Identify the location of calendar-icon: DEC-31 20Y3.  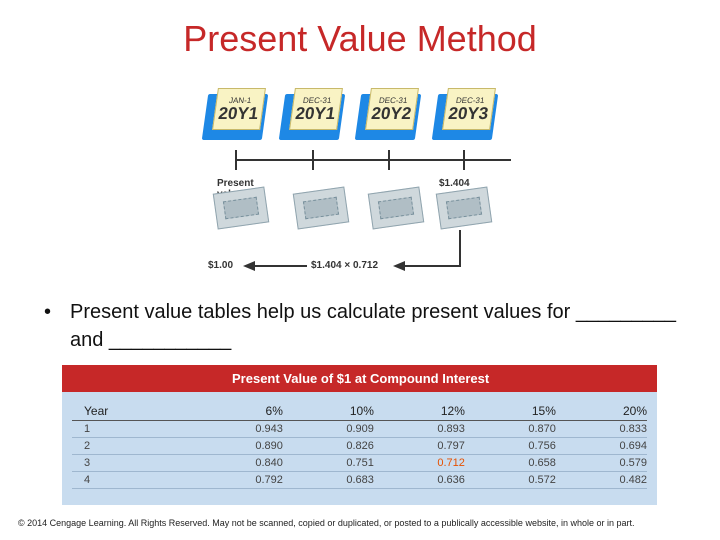
(465, 114).